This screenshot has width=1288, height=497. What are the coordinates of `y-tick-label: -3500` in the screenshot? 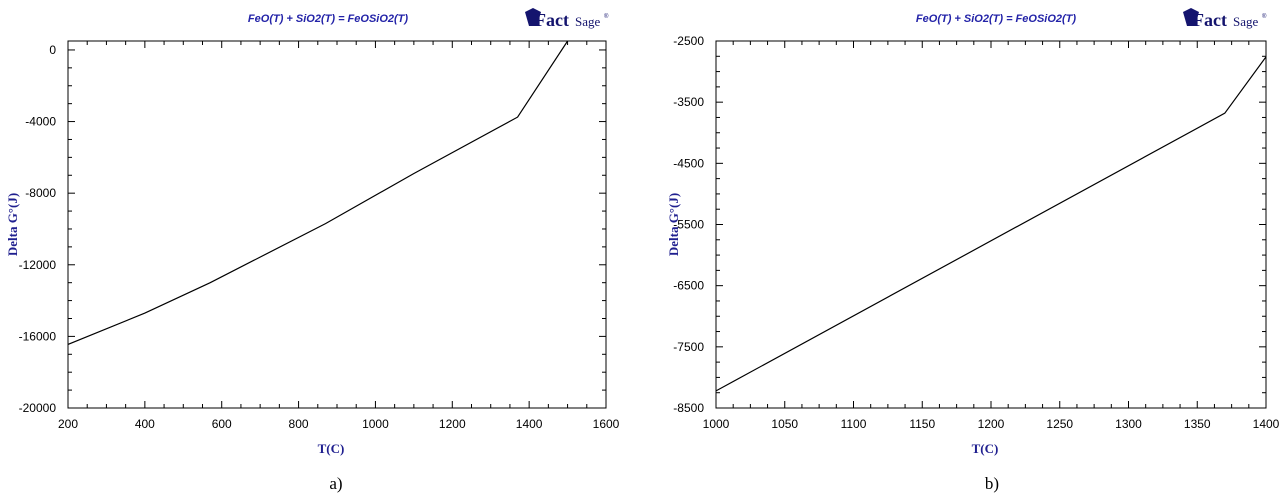 It's located at (688, 102).